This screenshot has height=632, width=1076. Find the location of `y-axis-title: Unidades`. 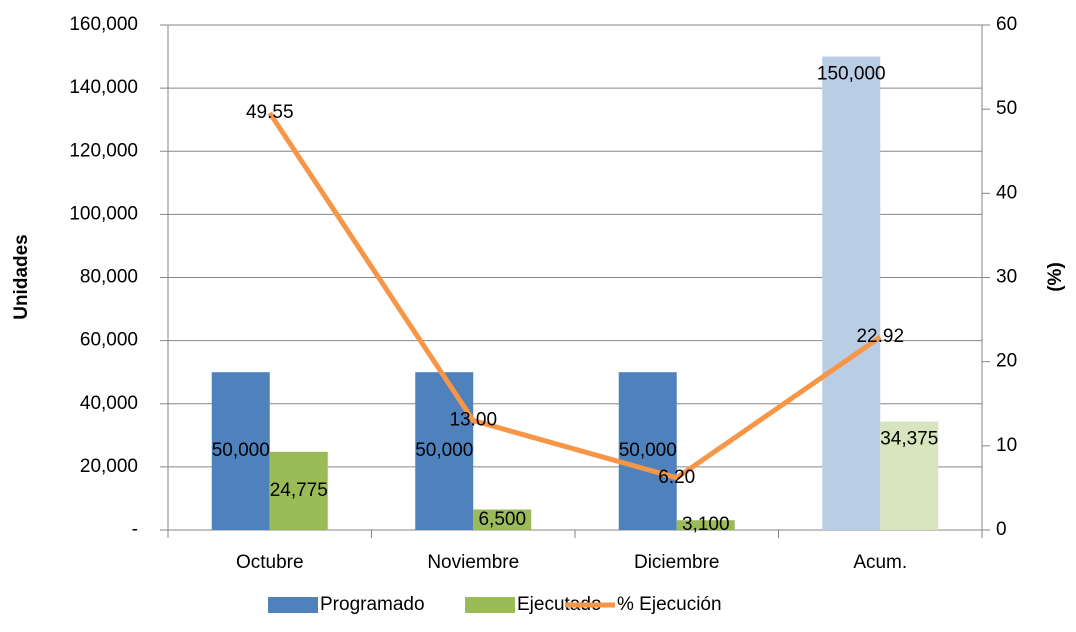

y-axis-title: Unidades is located at coordinates (21, 277).